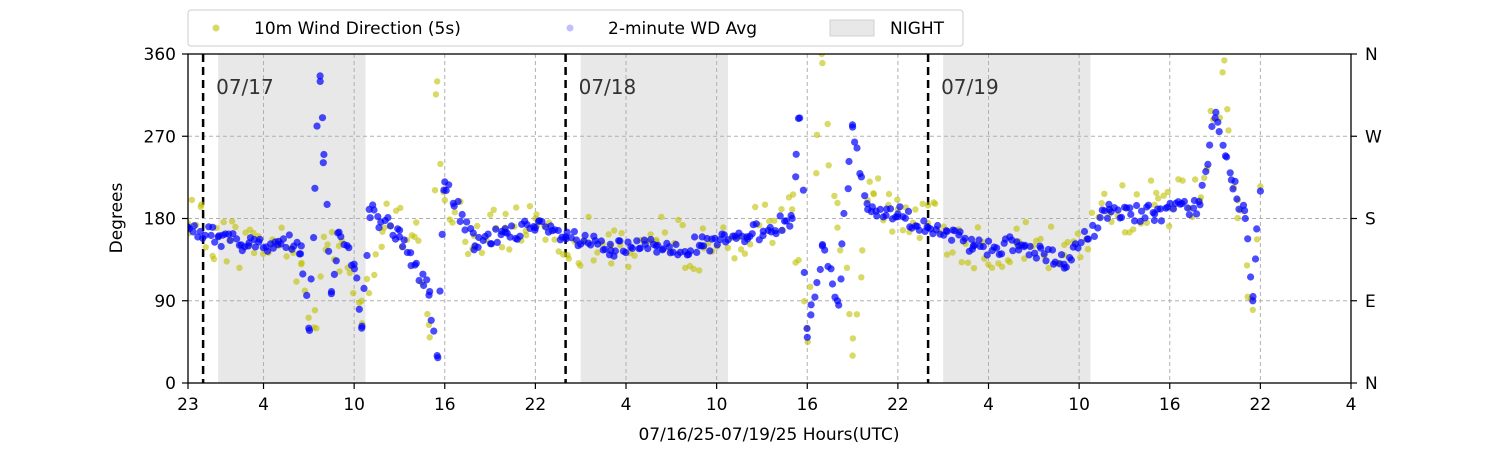 The height and width of the screenshot is (454, 1500). Describe the element at coordinates (170, 384) in the screenshot. I see `y-tick-label: 0` at that location.